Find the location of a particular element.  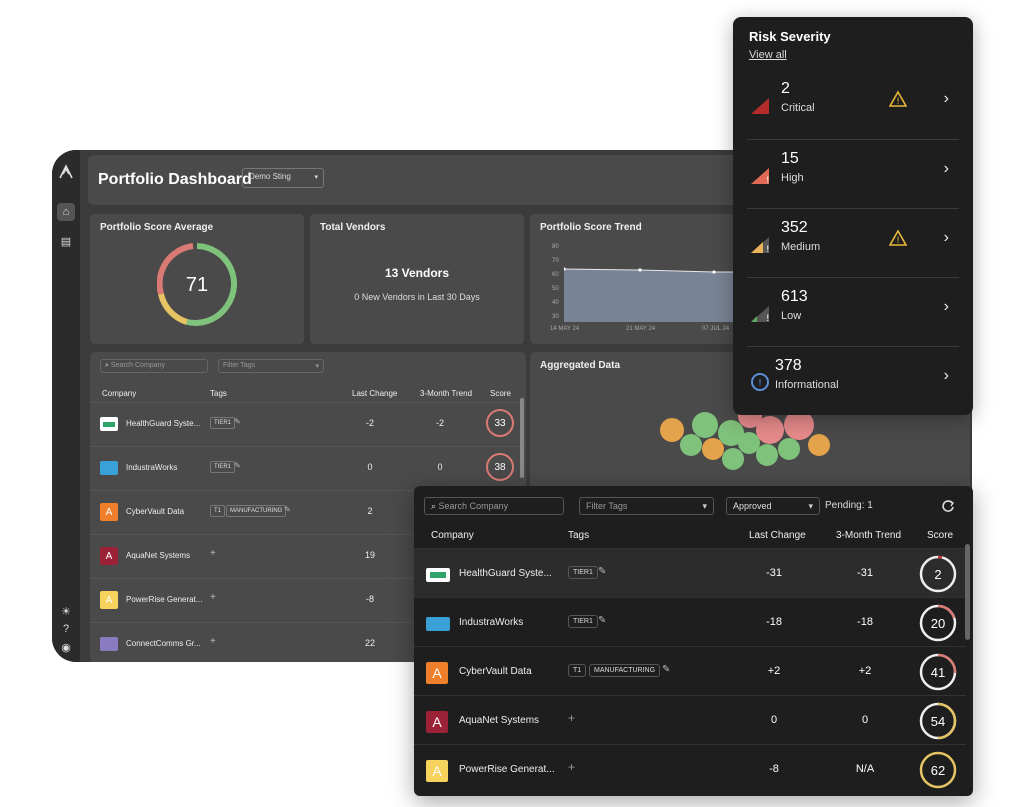

company-name: CyberVault Data is located at coordinates (155, 511).